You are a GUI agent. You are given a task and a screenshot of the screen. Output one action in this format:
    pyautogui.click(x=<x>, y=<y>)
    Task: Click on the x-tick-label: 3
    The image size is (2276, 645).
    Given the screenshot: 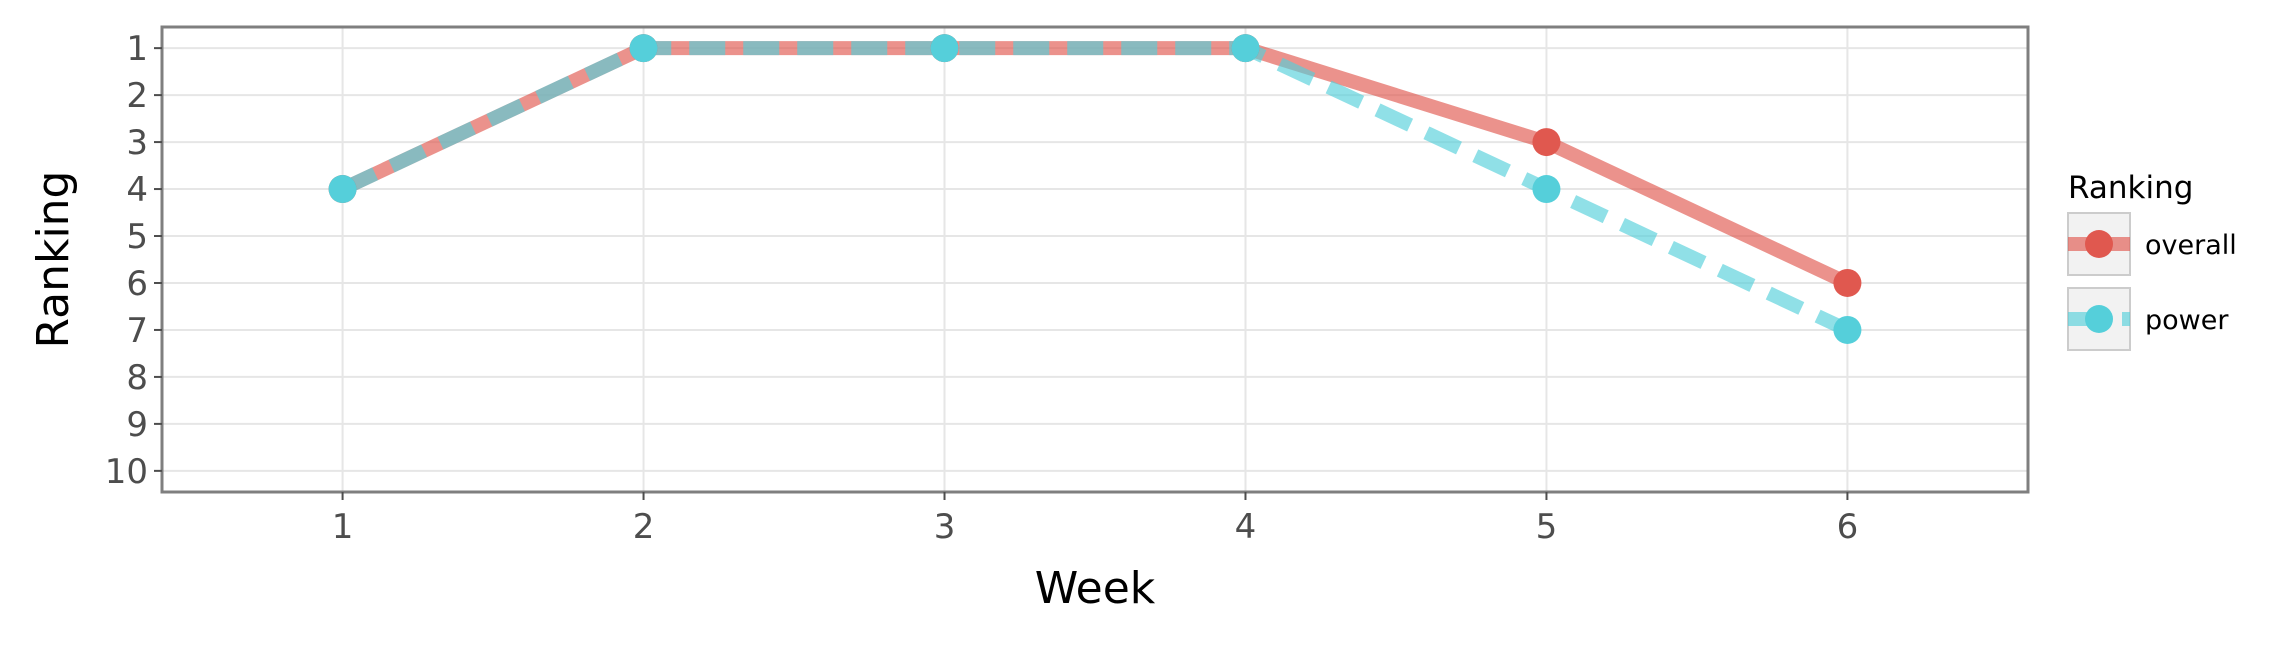 What is the action you would take?
    pyautogui.click(x=945, y=527)
    